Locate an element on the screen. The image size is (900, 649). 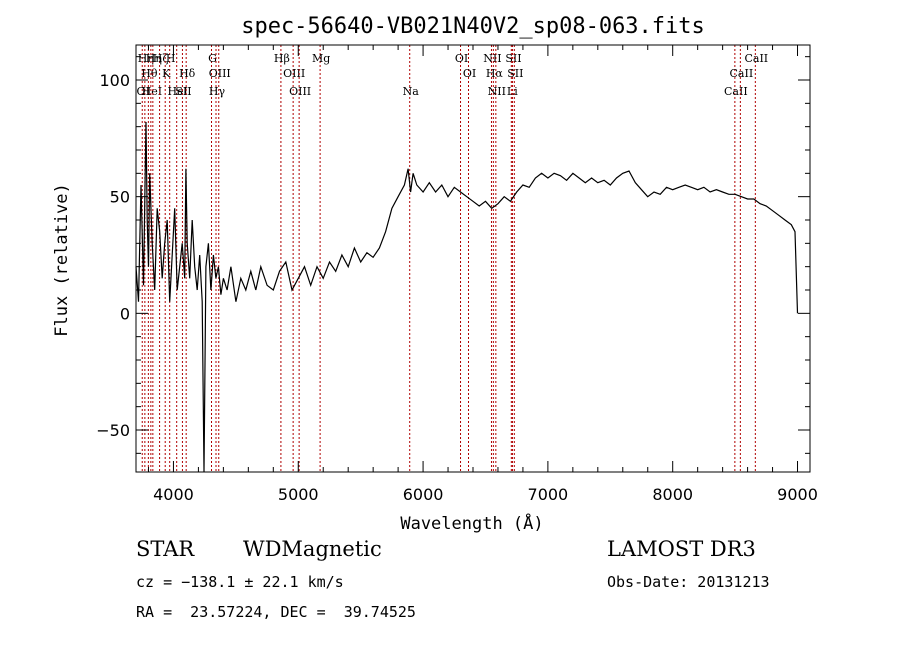
obs-date-text: Obs-Date: 20131213 is located at coordinates (688, 582).